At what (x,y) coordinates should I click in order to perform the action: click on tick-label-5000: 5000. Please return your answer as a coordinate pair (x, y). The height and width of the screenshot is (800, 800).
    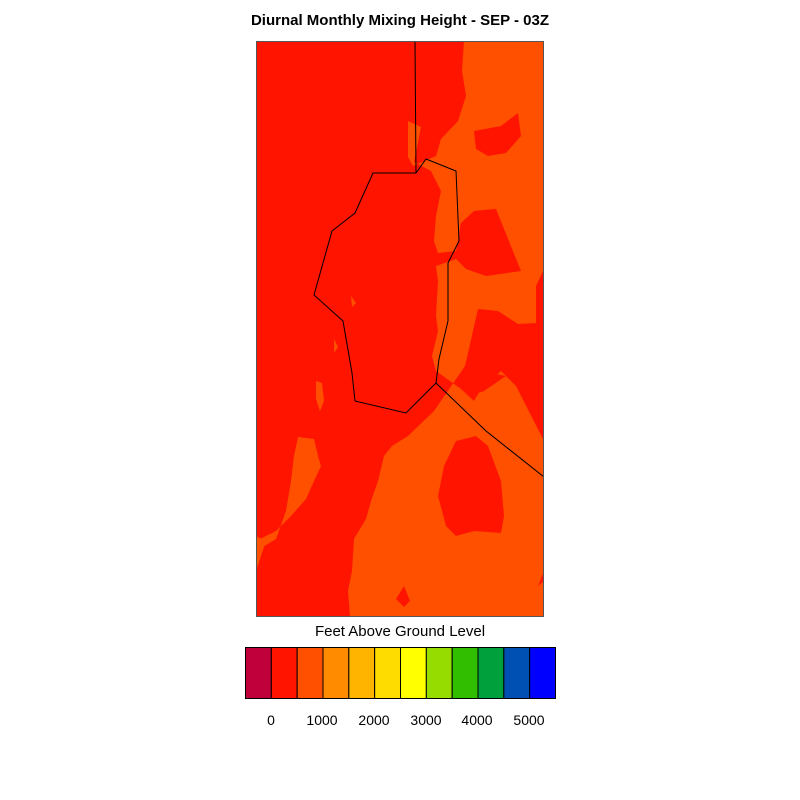
    Looking at the image, I should click on (529, 720).